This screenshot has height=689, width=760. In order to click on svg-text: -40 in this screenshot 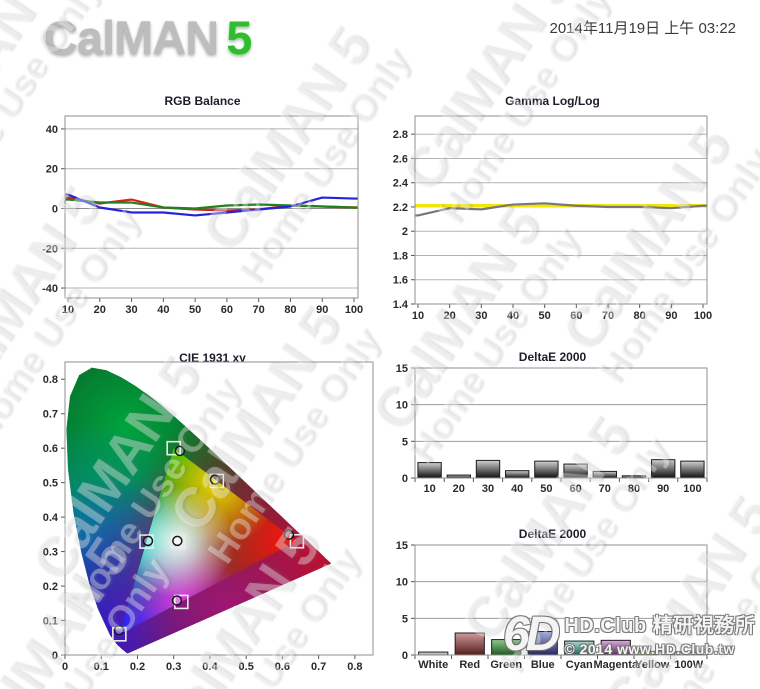, I will do `click(50, 289)`.